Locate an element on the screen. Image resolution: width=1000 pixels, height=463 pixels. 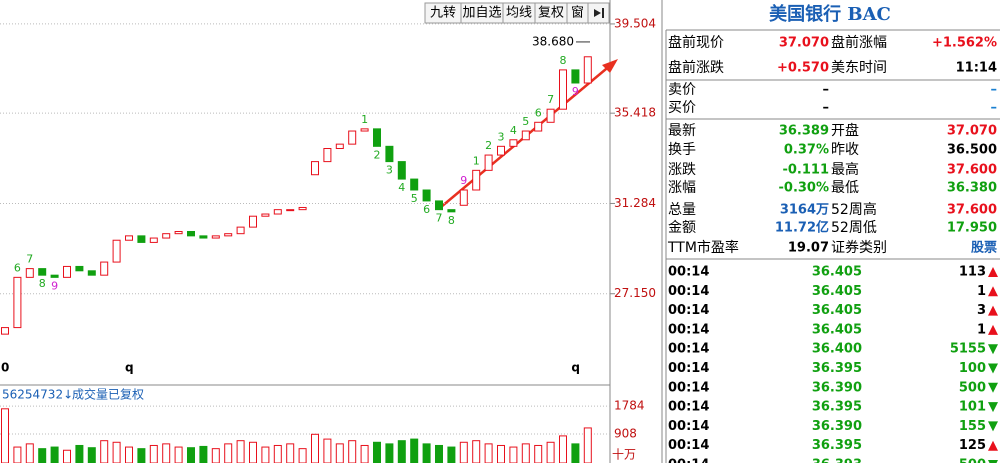
quote-label: 昨收 is located at coordinates (845, 150).